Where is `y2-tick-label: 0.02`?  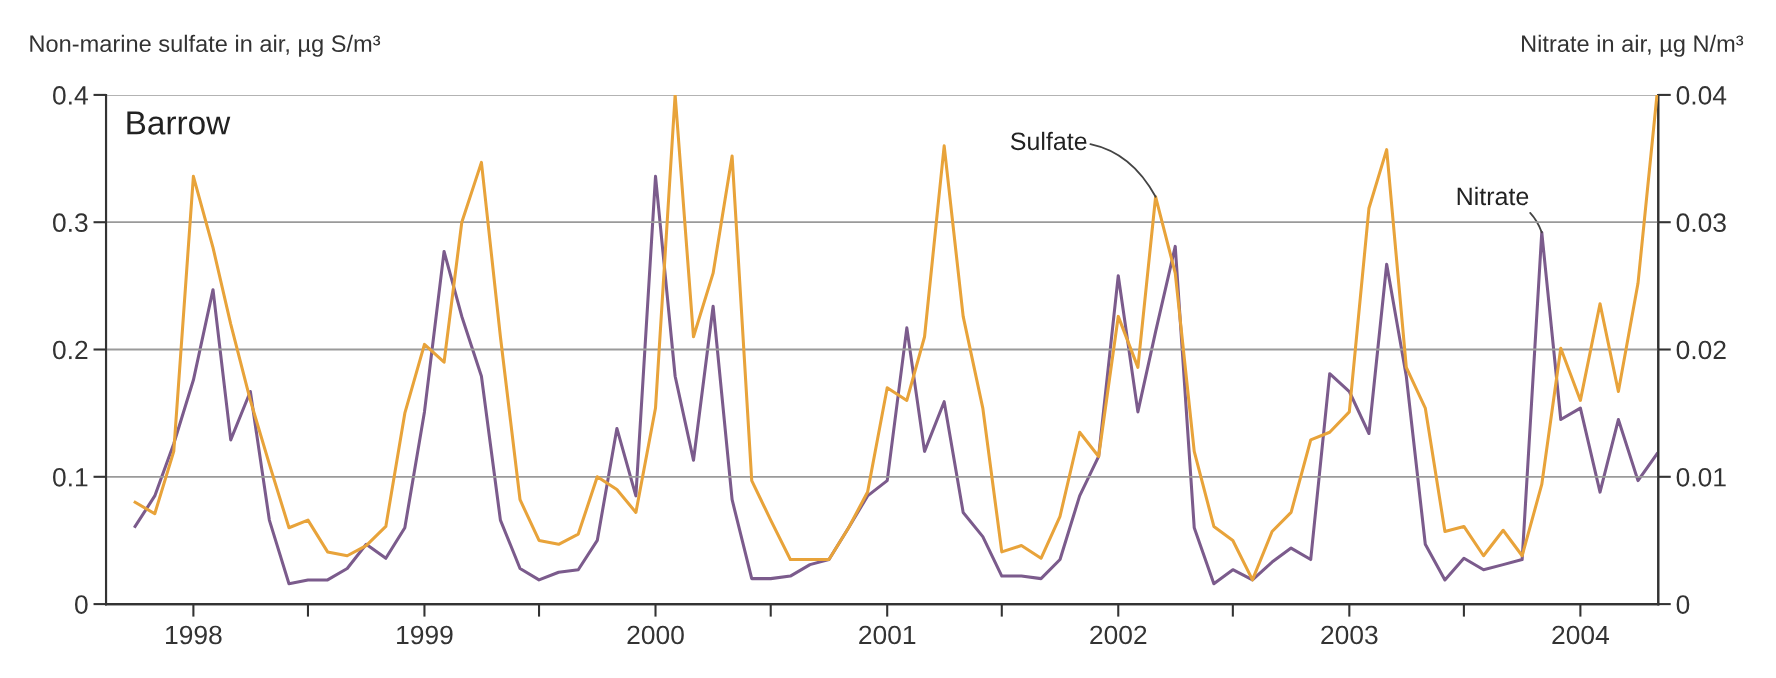
y2-tick-label: 0.02 is located at coordinates (1701, 350).